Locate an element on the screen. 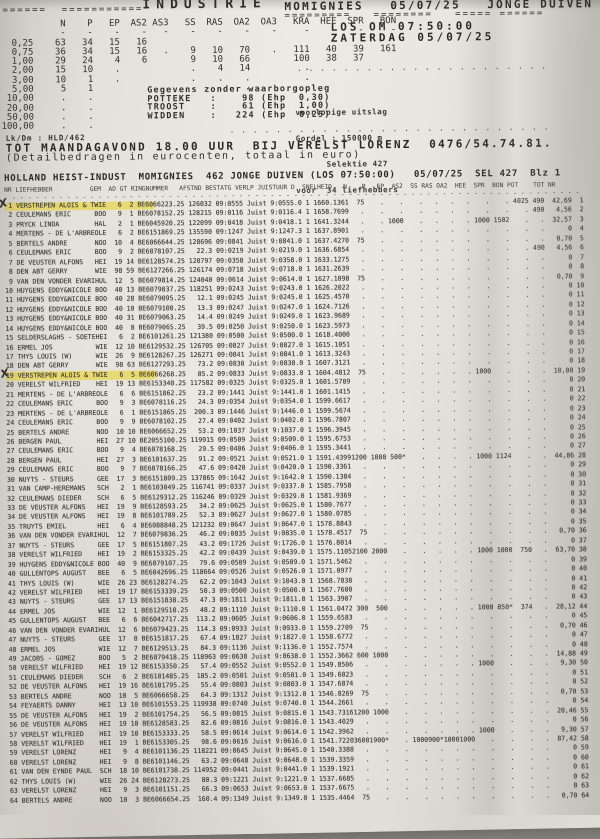 This screenshot has height=839, width=600. prelim-line: Selektie 427 is located at coordinates (342, 163).